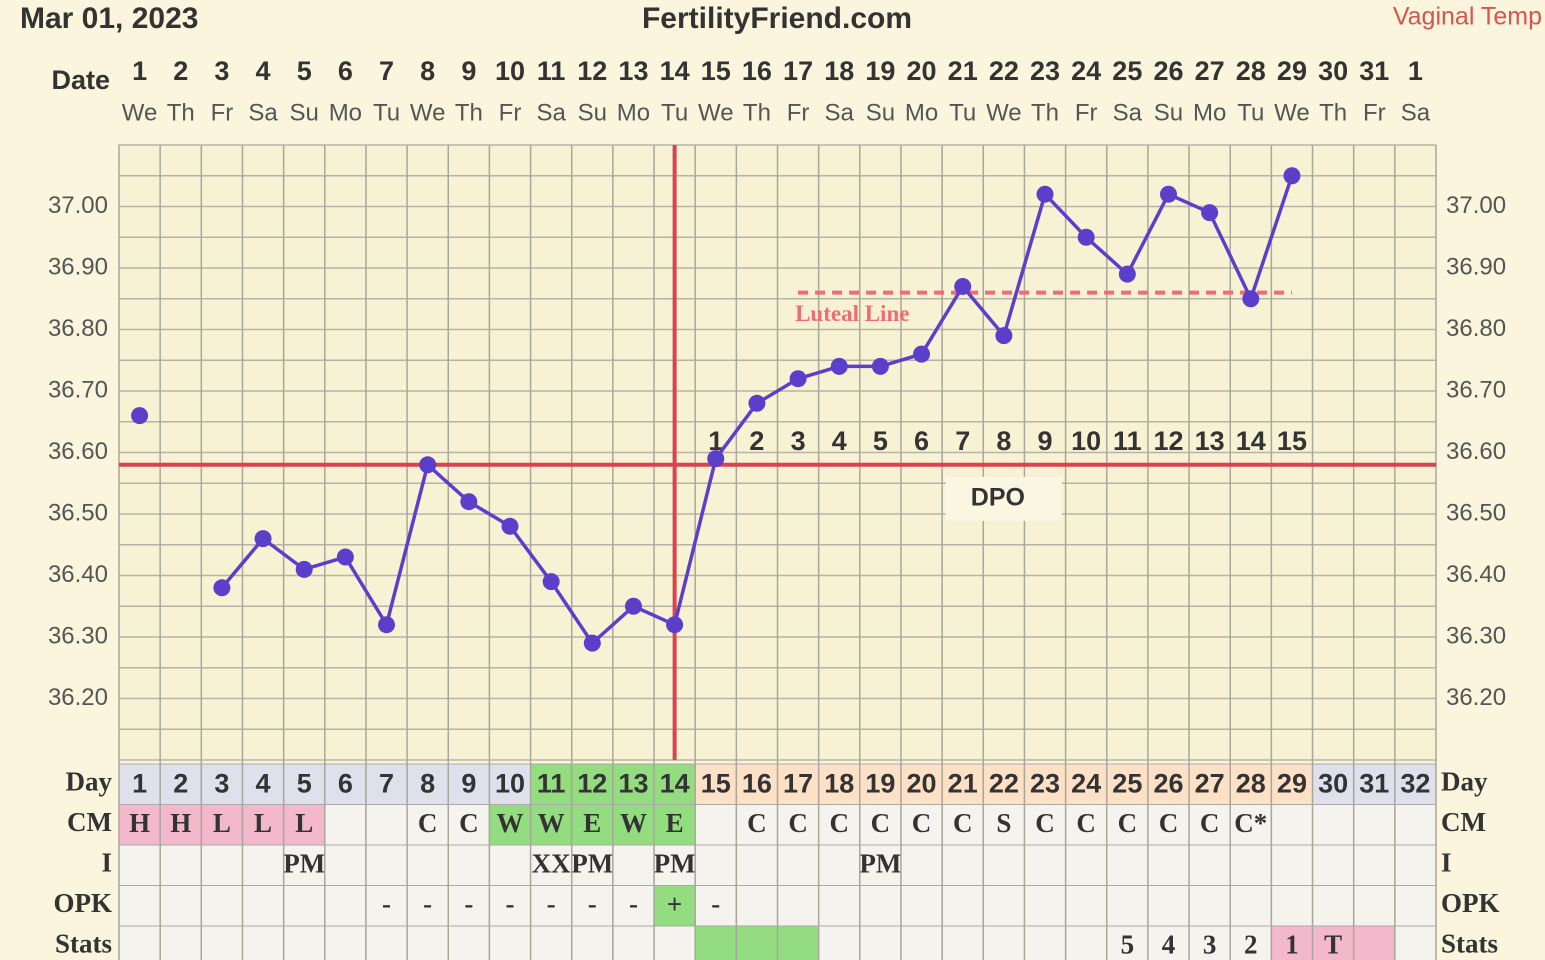 The width and height of the screenshot is (1545, 960). What do you see at coordinates (1292, 112) in the screenshot?
I see `weekday-label: We` at bounding box center [1292, 112].